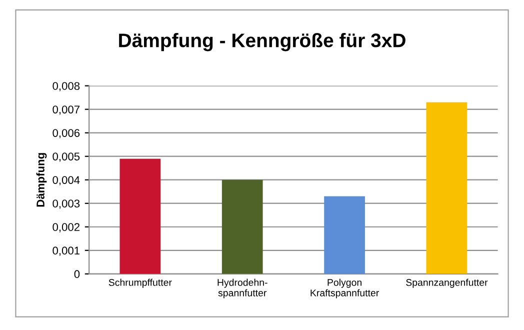 The width and height of the screenshot is (524, 330). What do you see at coordinates (66, 133) in the screenshot?
I see `y-tick-label: 0,006` at bounding box center [66, 133].